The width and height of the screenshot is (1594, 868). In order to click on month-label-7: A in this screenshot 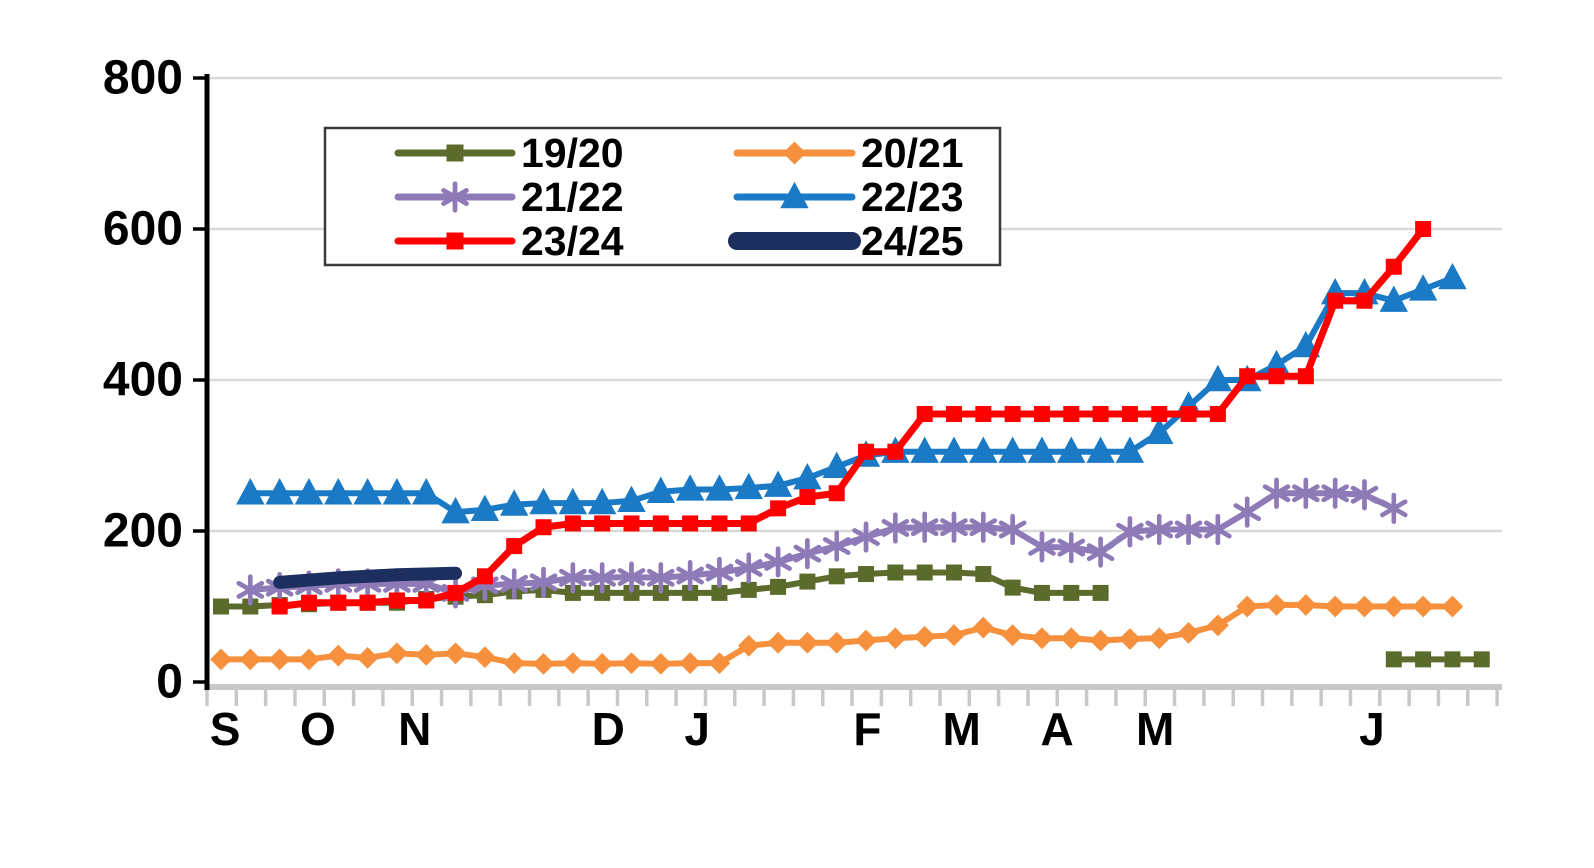, I will do `click(1056, 729)`.